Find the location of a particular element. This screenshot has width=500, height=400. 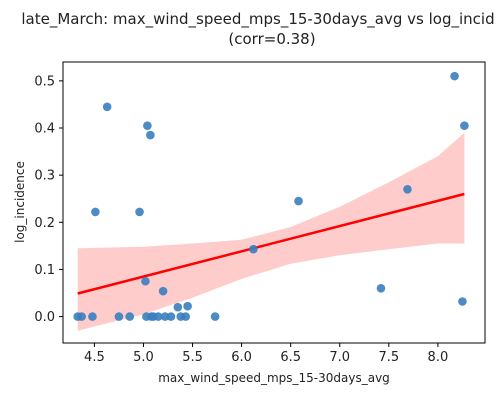

y-axis-ticks: 0.0 0.1 0.2 0.3 0.4 0.5 is located at coordinates (48, 199).